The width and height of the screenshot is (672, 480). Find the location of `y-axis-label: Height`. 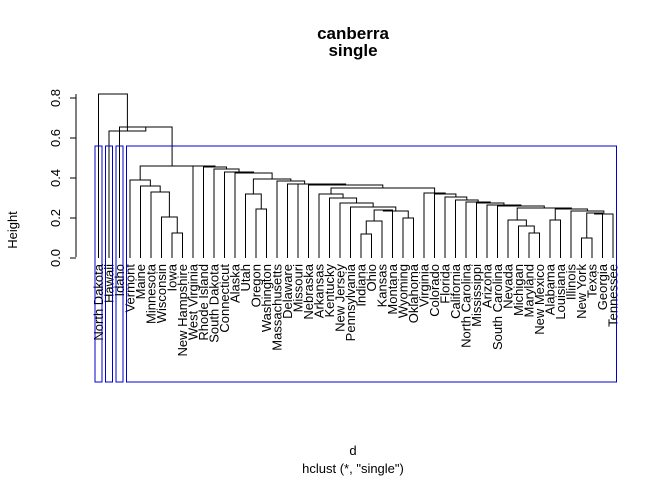

y-axis-label: Height is located at coordinates (12, 230).